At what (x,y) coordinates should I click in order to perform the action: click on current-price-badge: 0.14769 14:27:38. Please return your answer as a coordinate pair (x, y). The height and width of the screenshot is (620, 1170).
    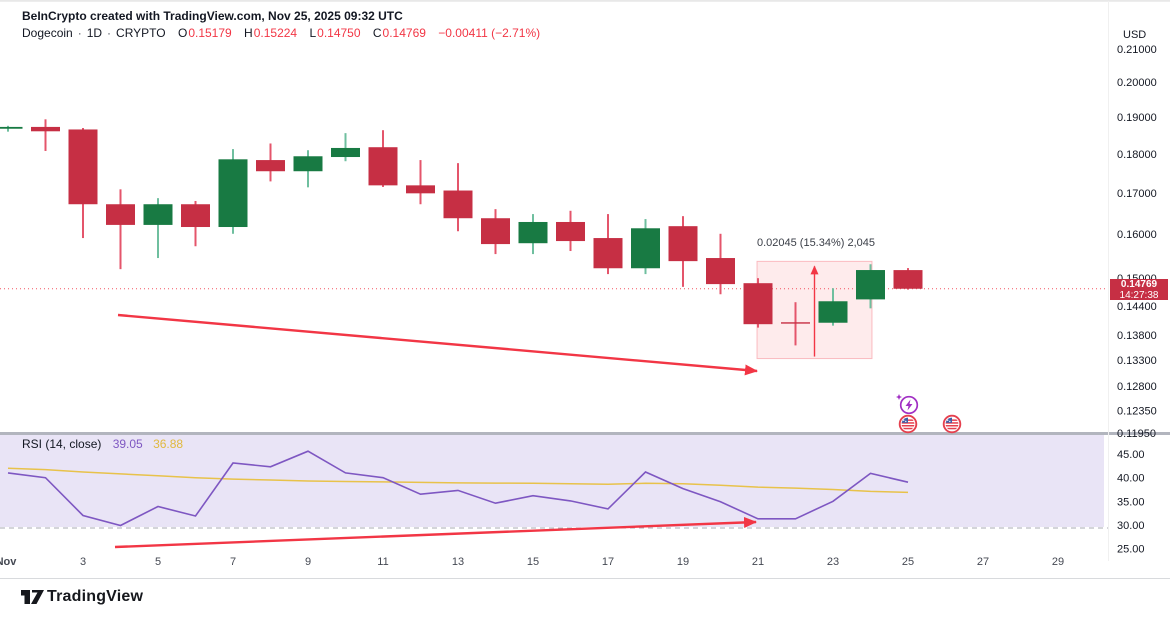
    Looking at the image, I should click on (1139, 289).